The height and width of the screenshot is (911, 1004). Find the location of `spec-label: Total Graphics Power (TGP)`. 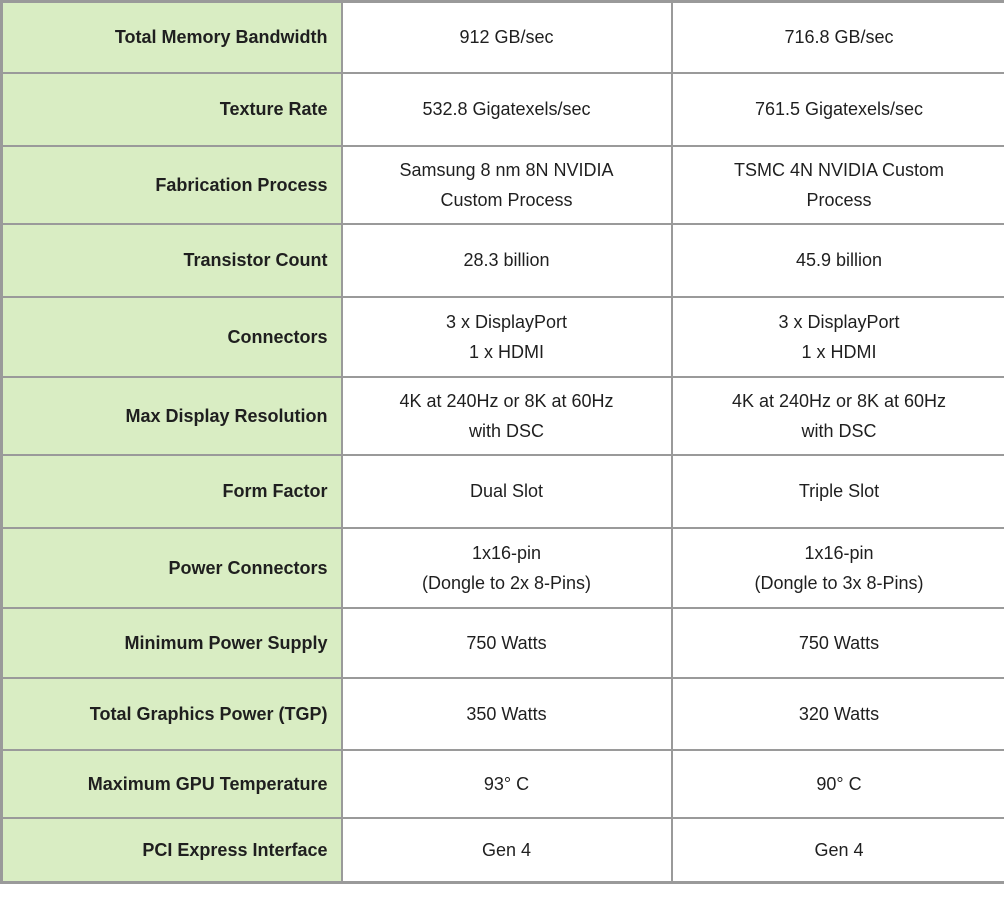

spec-label: Total Graphics Power (TGP) is located at coordinates (171, 713).